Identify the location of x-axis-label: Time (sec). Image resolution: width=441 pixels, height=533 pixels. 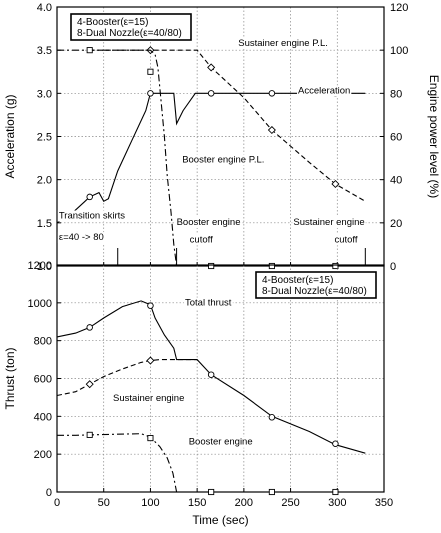
(220, 520).